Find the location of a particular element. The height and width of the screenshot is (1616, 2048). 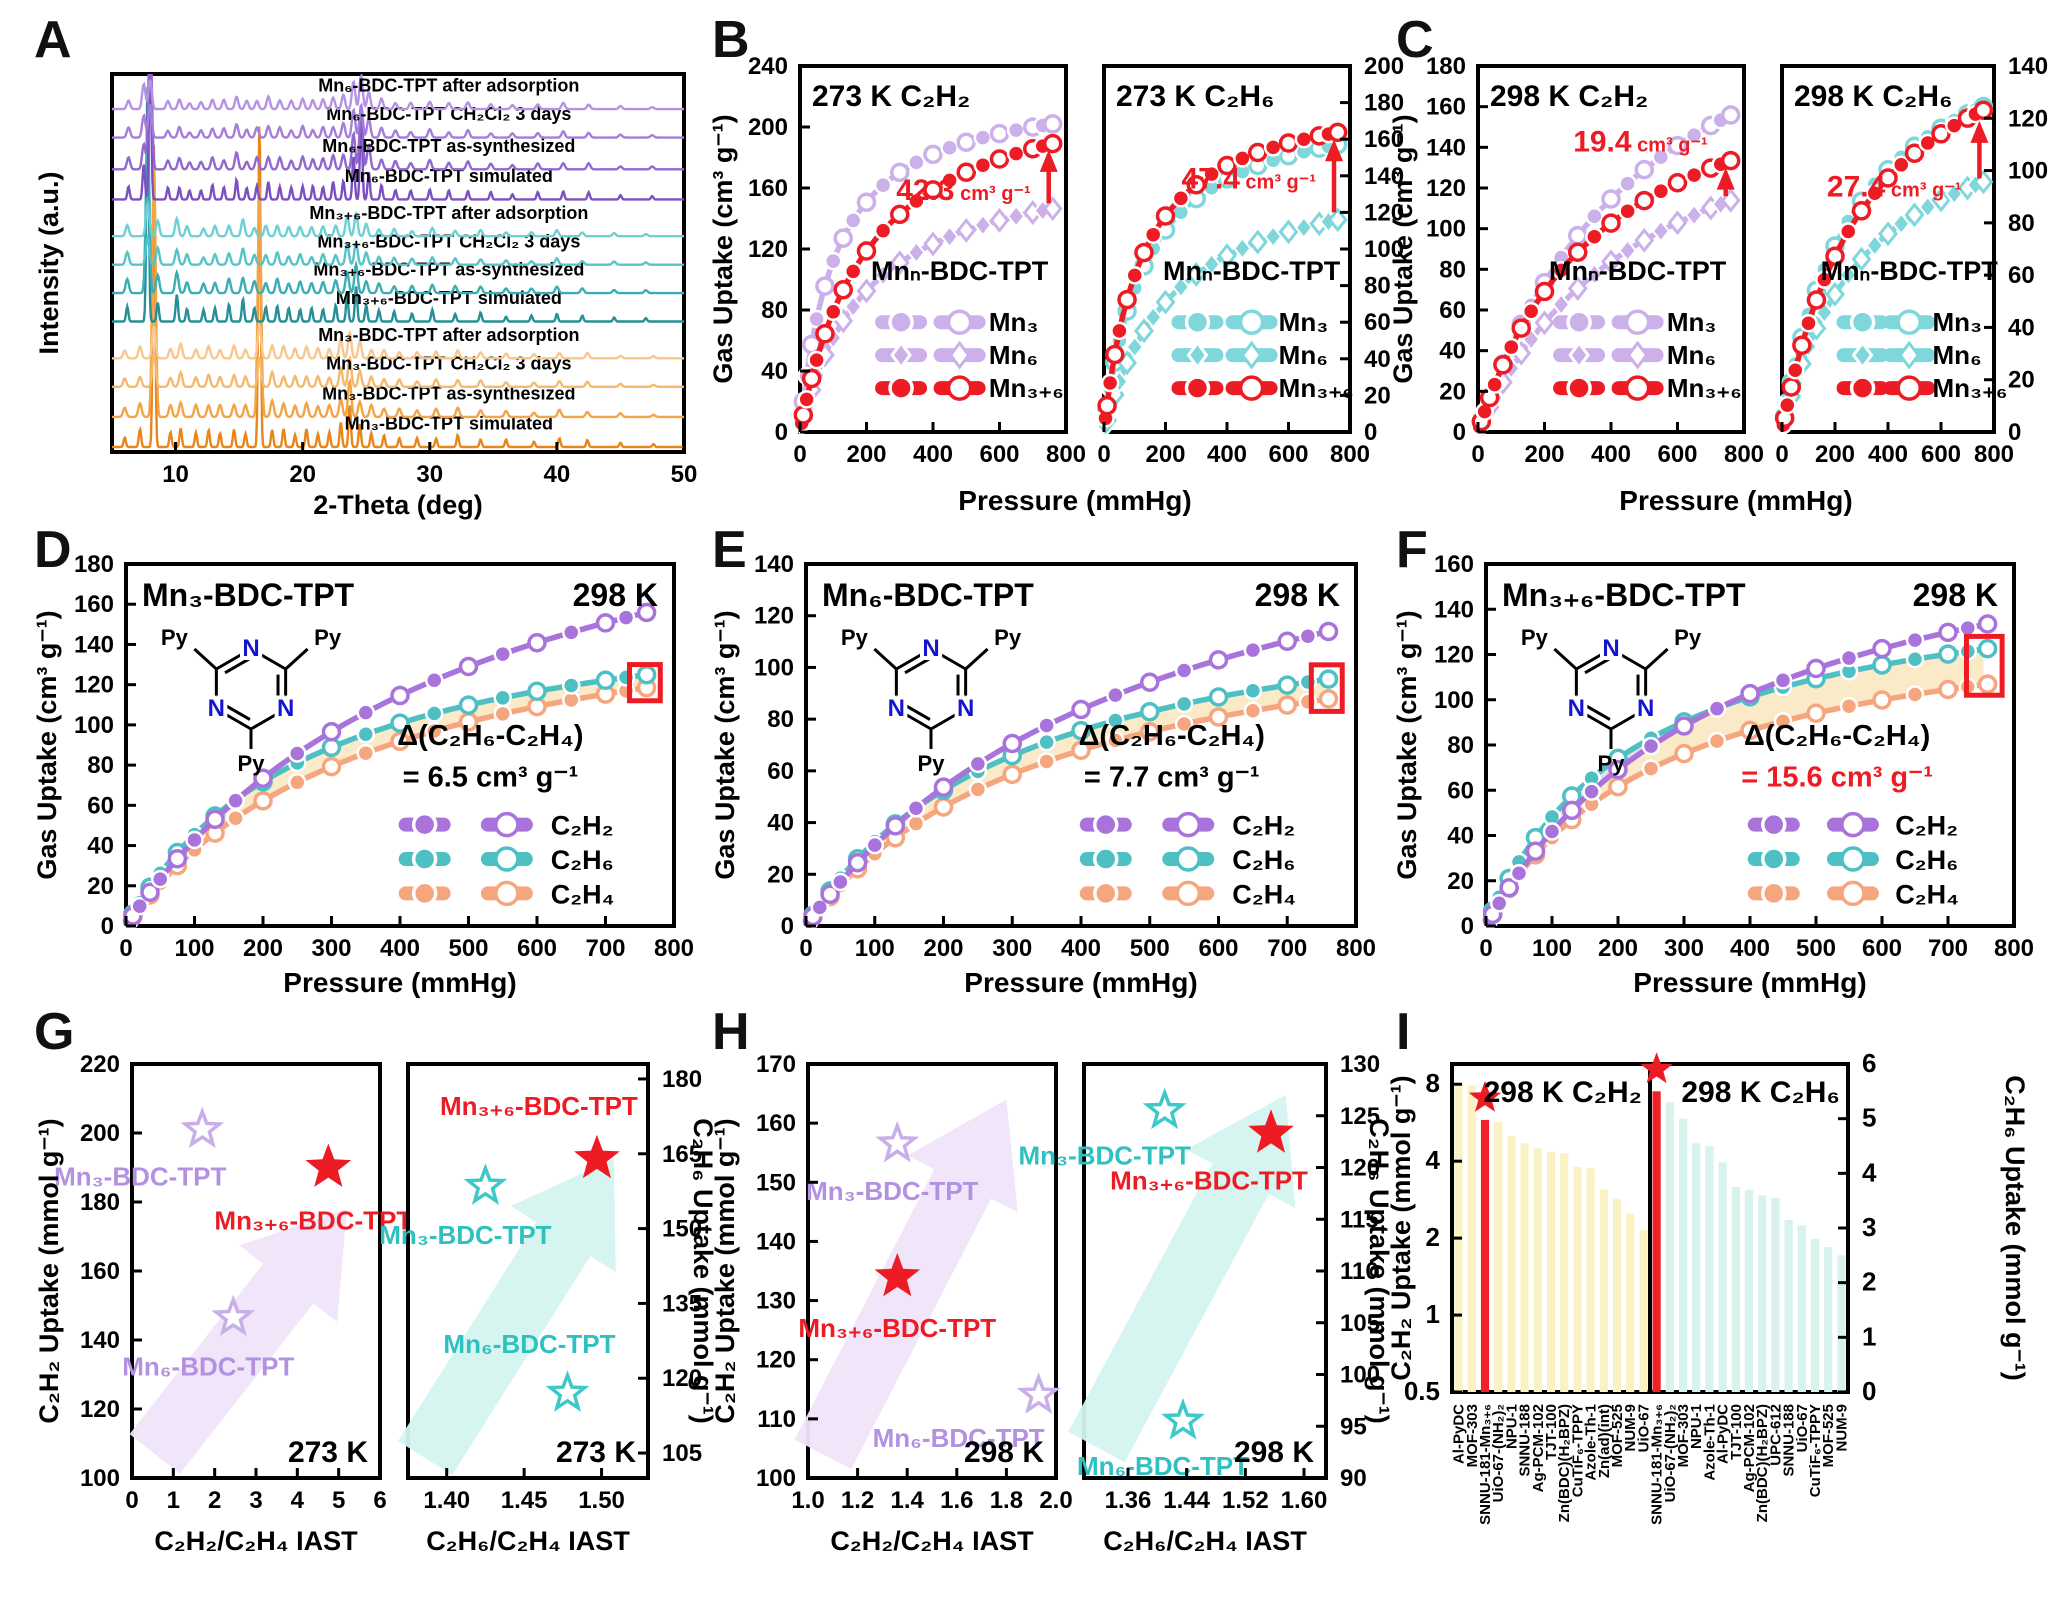

svg-text: Mn₃₊₆-BDC-TPT as-synthesized is located at coordinates (448, 270).